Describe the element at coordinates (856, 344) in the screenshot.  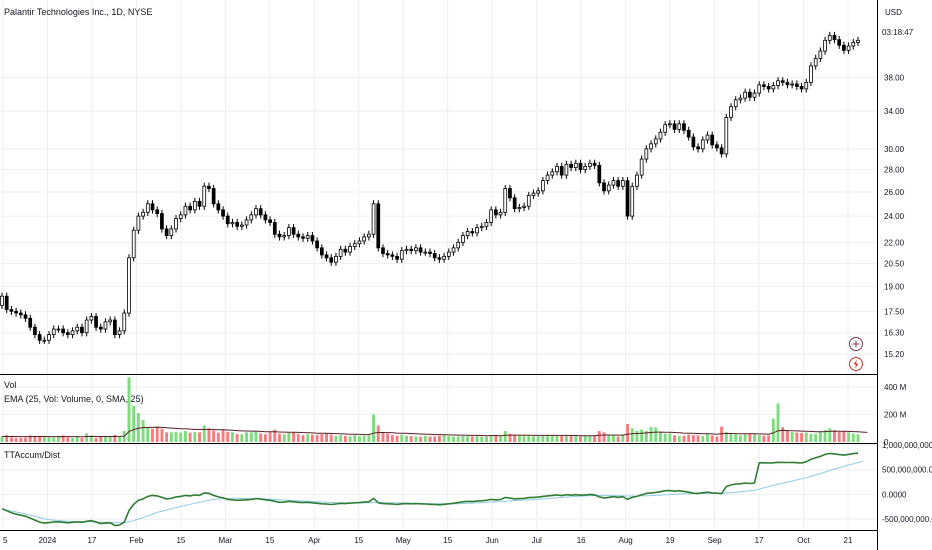
I see `plus-circle-icon` at that location.